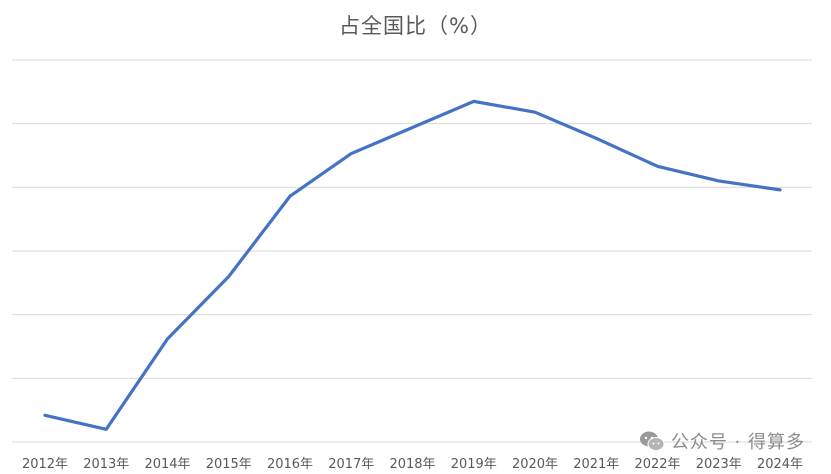 Image resolution: width=831 pixels, height=474 pixels. I want to click on x-tick-label: 2023年, so click(719, 464).